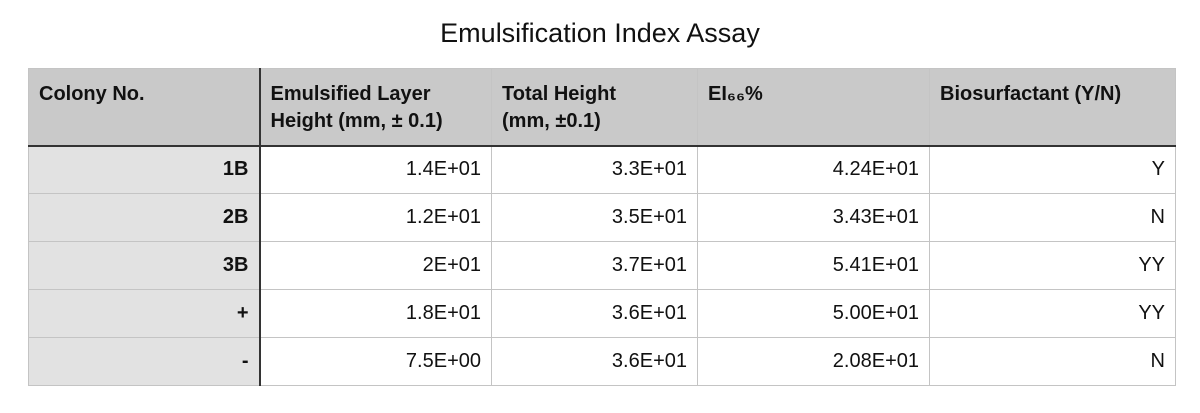 This screenshot has width=1200, height=413. What do you see at coordinates (144, 265) in the screenshot?
I see `row-label: 3B` at bounding box center [144, 265].